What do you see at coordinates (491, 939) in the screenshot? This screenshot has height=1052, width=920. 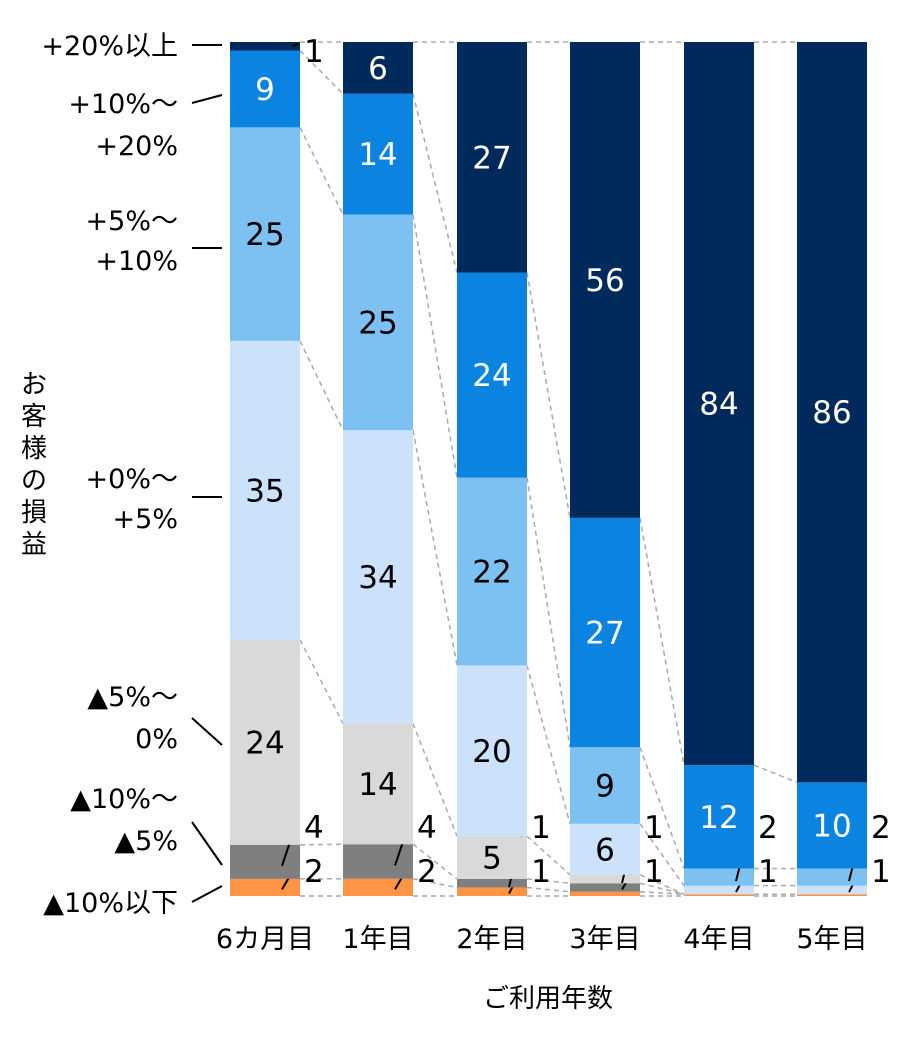 I see `x-tick-label: 2年目` at bounding box center [491, 939].